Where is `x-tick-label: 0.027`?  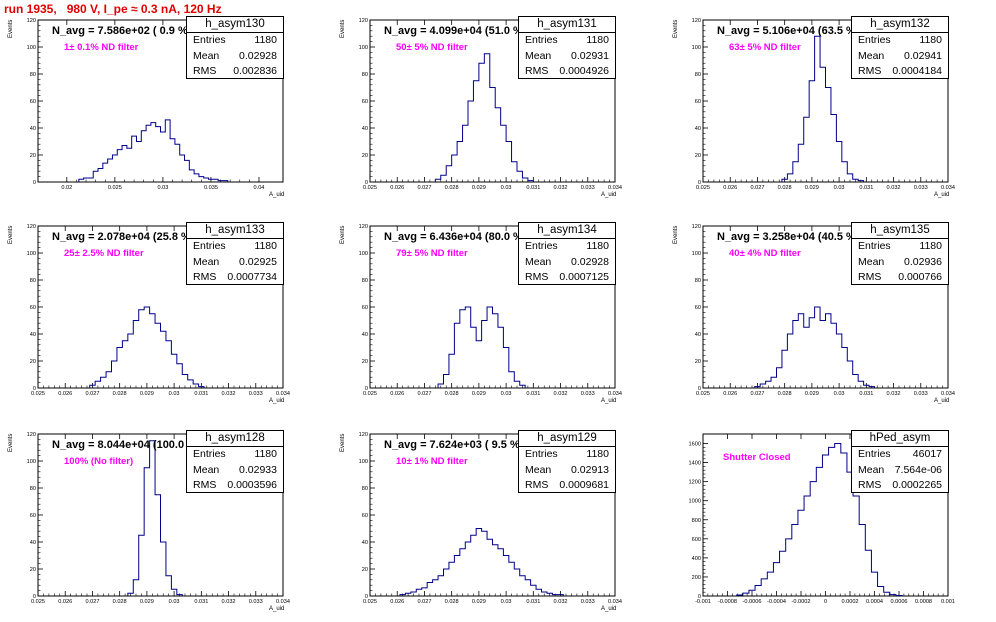 x-tick-label: 0.027 is located at coordinates (757, 394).